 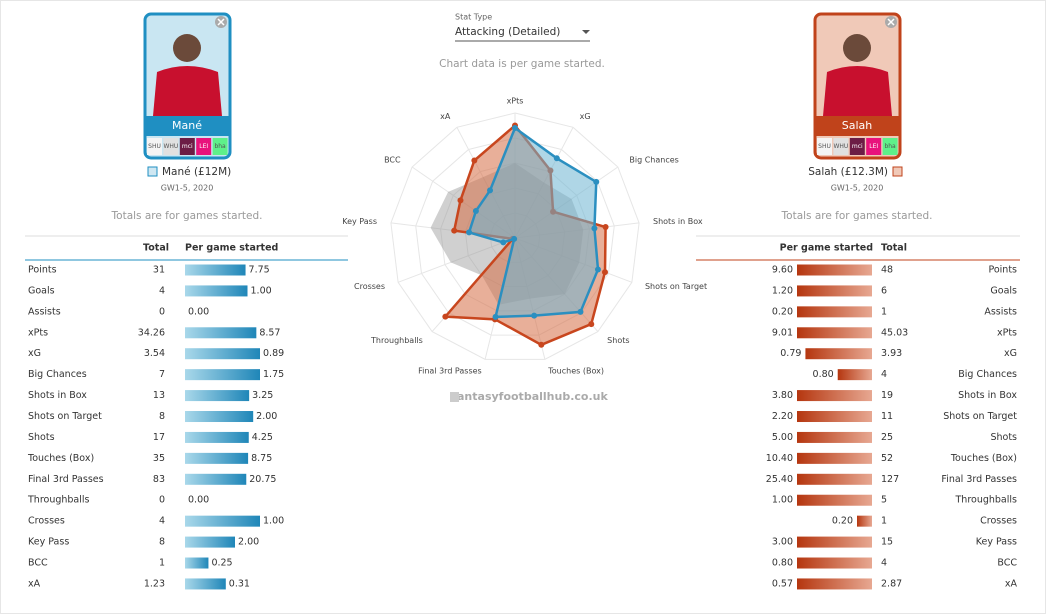 I want to click on stat-label: Key Pass, so click(x=996, y=542).